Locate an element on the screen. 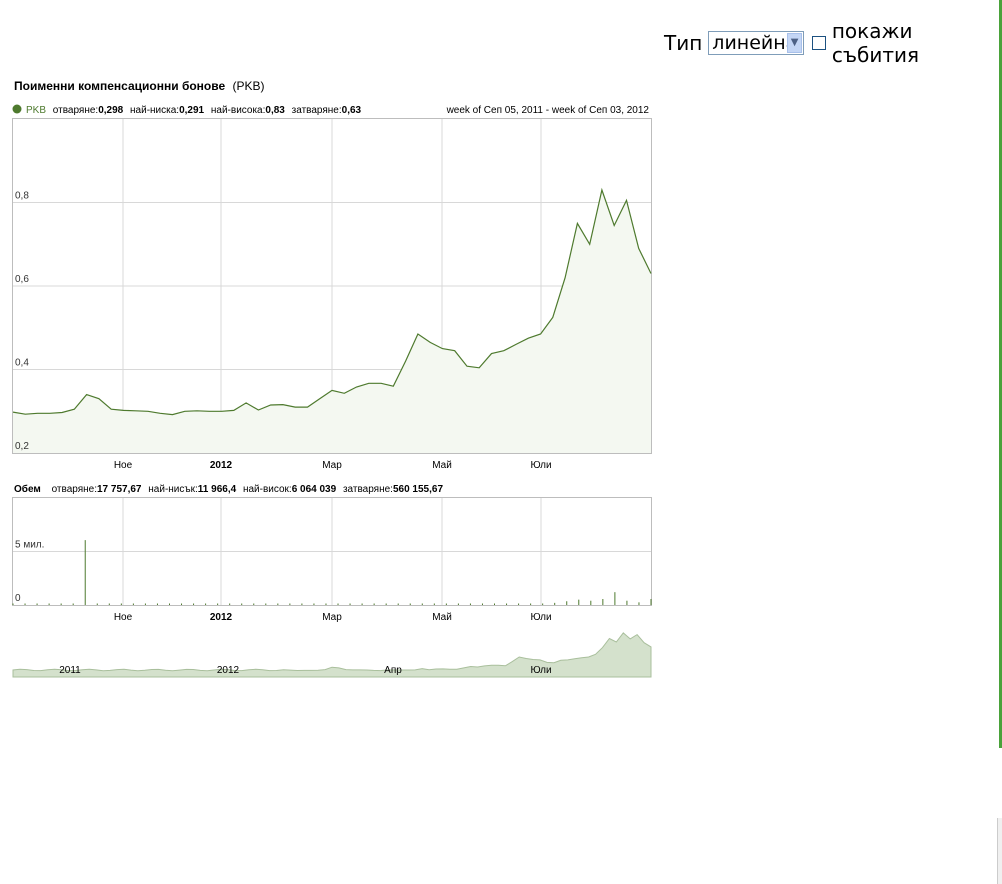 Image resolution: width=1002 pixels, height=884 pixels. vol-low-label: най-нисък: is located at coordinates (173, 489).